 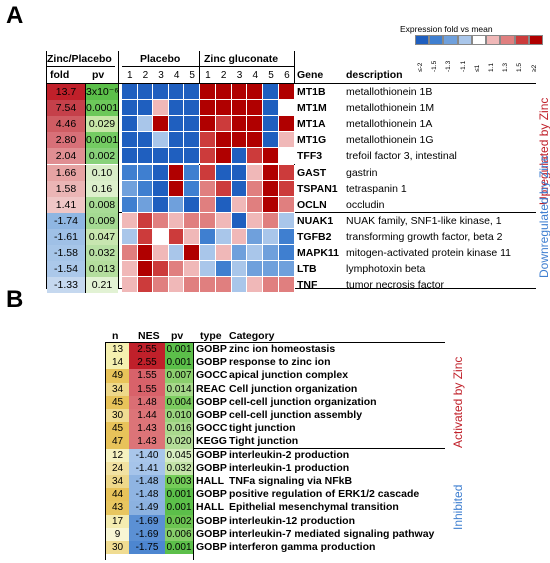 What do you see at coordinates (193, 451) in the screenshot?
I see `b-right-of-pv` at bounding box center [193, 451].